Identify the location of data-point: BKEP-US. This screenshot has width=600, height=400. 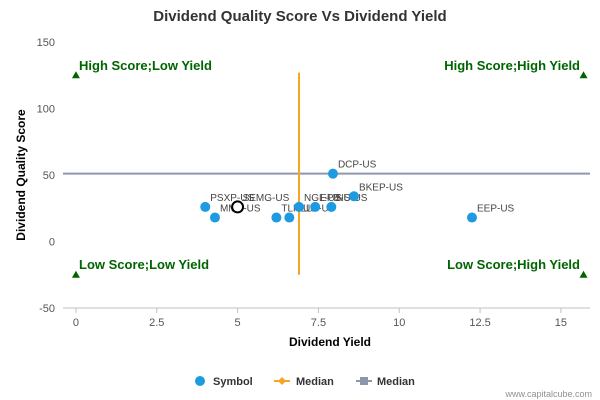
(375, 192).